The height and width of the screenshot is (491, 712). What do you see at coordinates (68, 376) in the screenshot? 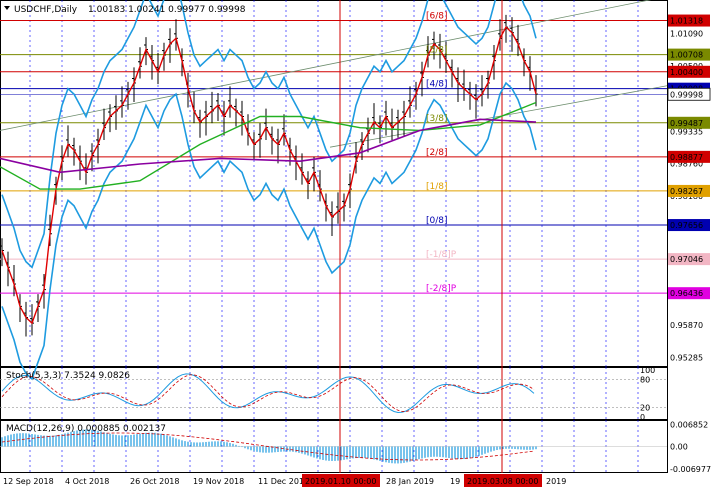
I see `stochastic-title: Stoch(5,3,3) 7.3524 9.0826` at bounding box center [68, 376].